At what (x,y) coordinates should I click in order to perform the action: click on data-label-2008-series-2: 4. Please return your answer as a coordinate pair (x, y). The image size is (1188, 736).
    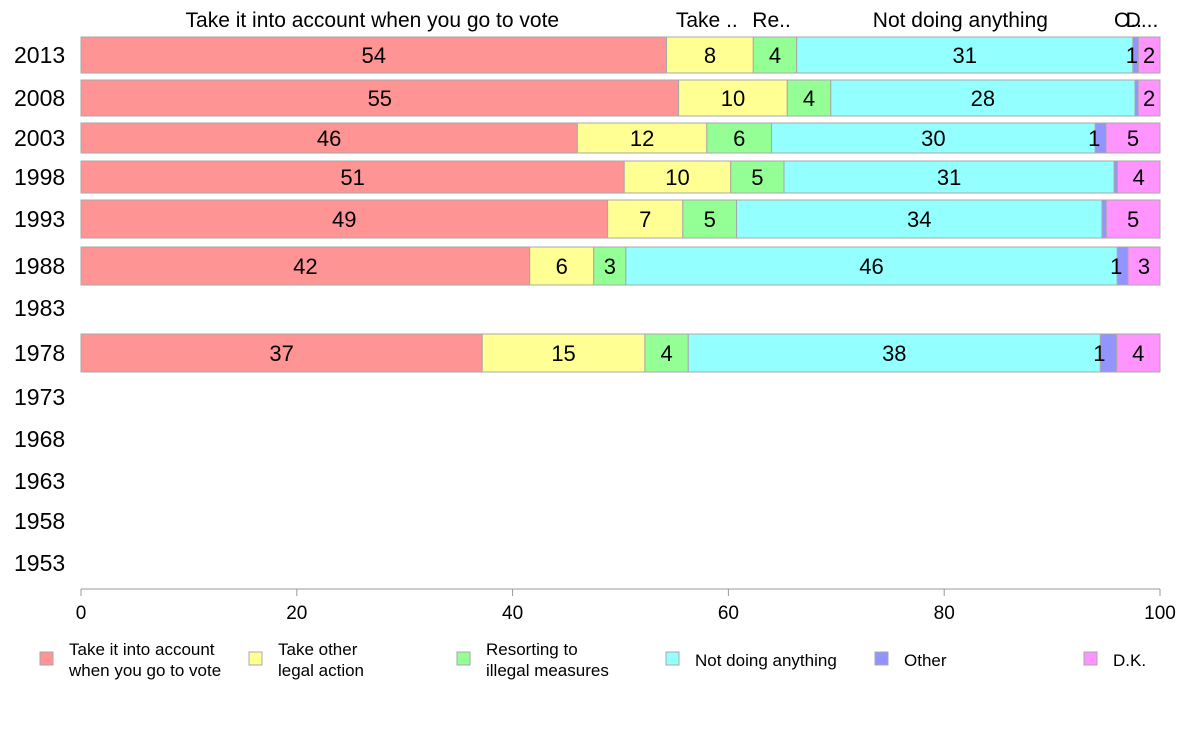
    Looking at the image, I should click on (809, 98).